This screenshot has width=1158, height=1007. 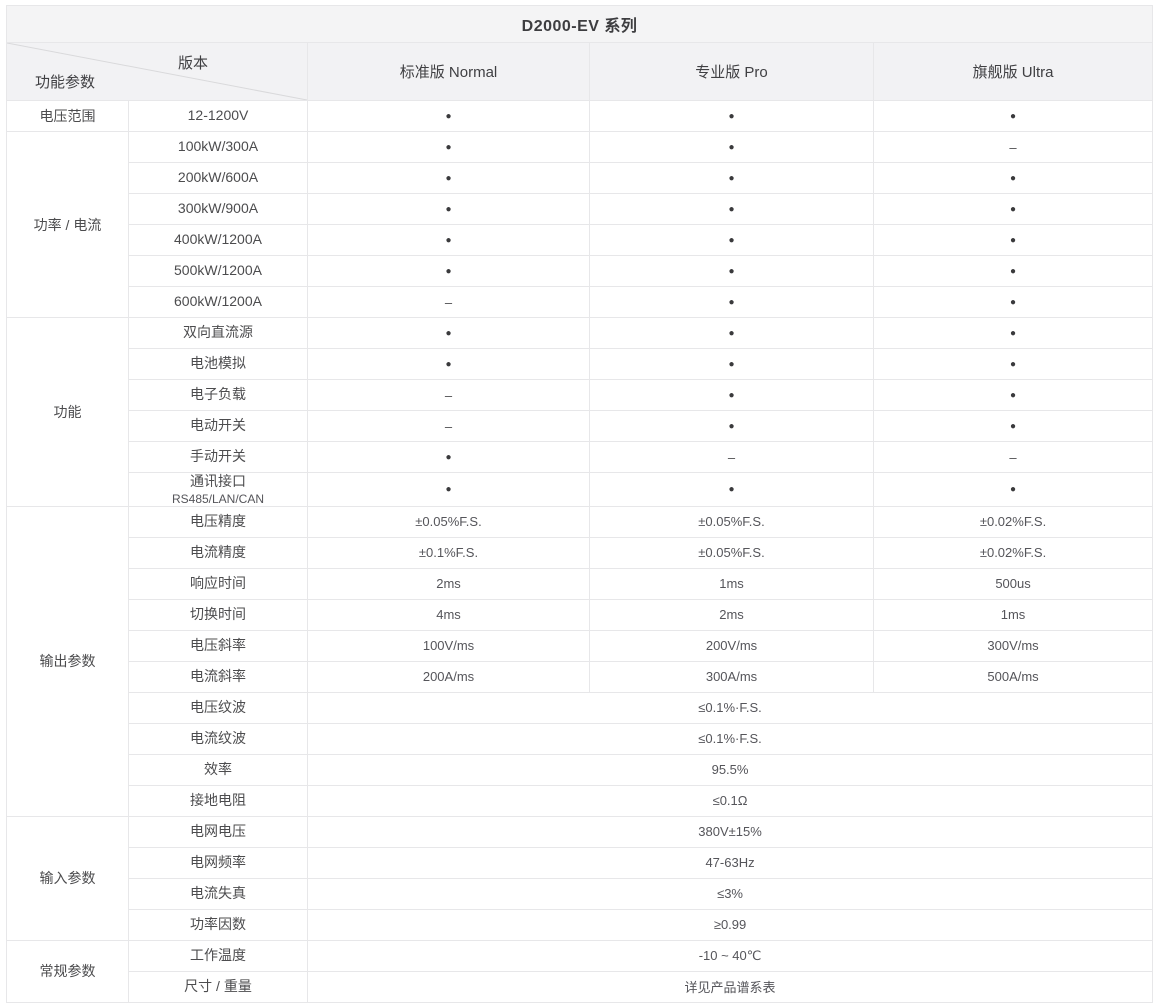 I want to click on value-cell-span: -10 ~ 40℃, so click(x=730, y=955).